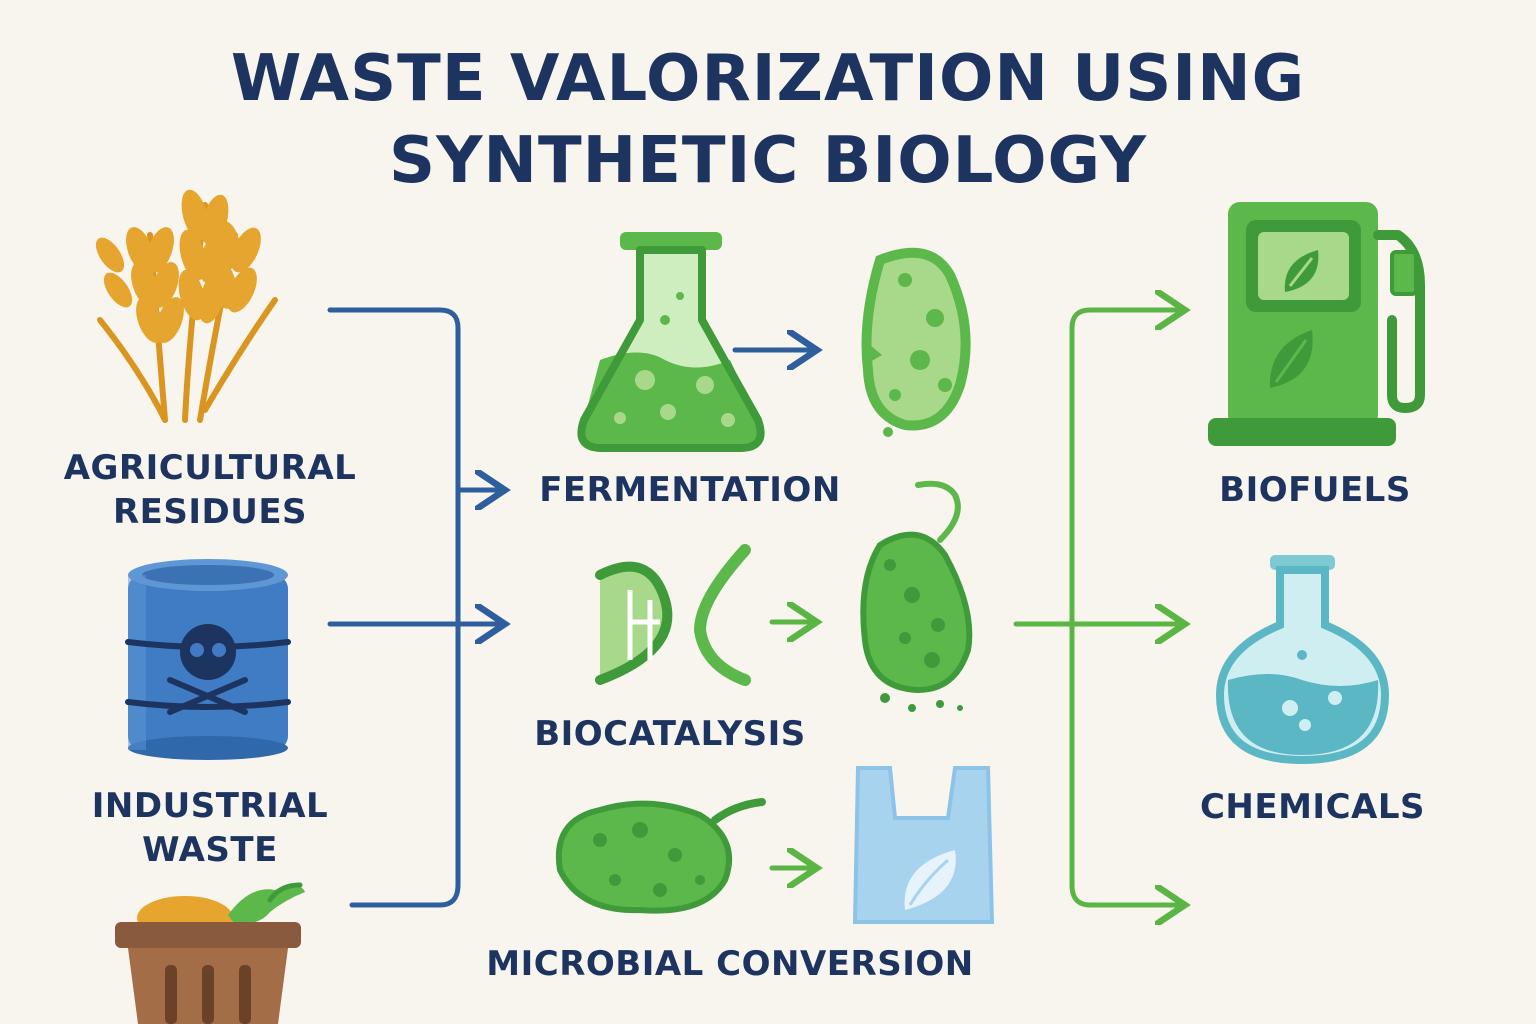 This screenshot has width=1536, height=1024. Describe the element at coordinates (772, 609) in the screenshot. I see `process-arrows` at that location.